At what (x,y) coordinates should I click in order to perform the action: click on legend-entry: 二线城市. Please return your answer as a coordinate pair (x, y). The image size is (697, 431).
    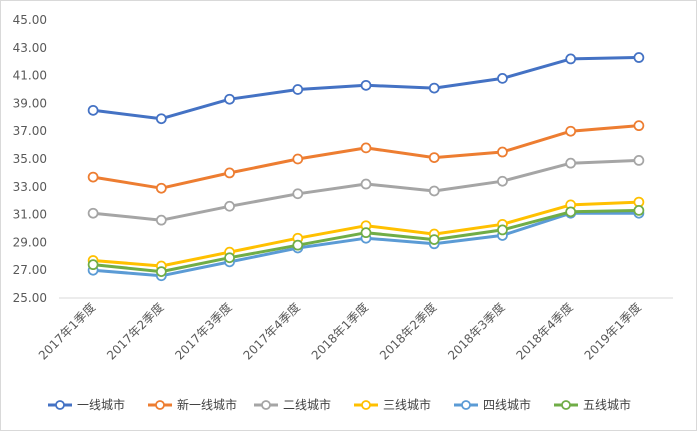
    Looking at the image, I should click on (292, 404).